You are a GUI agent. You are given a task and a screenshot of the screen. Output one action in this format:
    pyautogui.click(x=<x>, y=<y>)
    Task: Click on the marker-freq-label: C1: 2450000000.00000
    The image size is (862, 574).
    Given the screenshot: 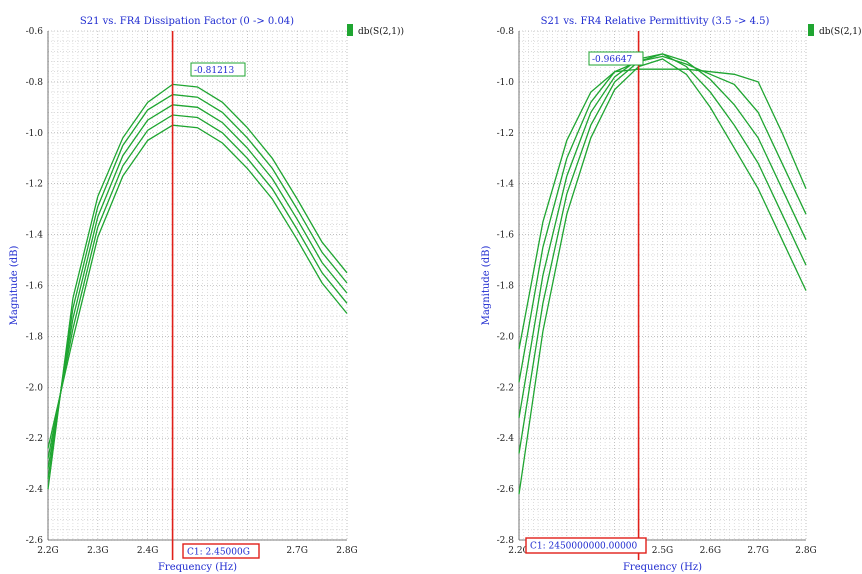 What is the action you would take?
    pyautogui.click(x=584, y=547)
    